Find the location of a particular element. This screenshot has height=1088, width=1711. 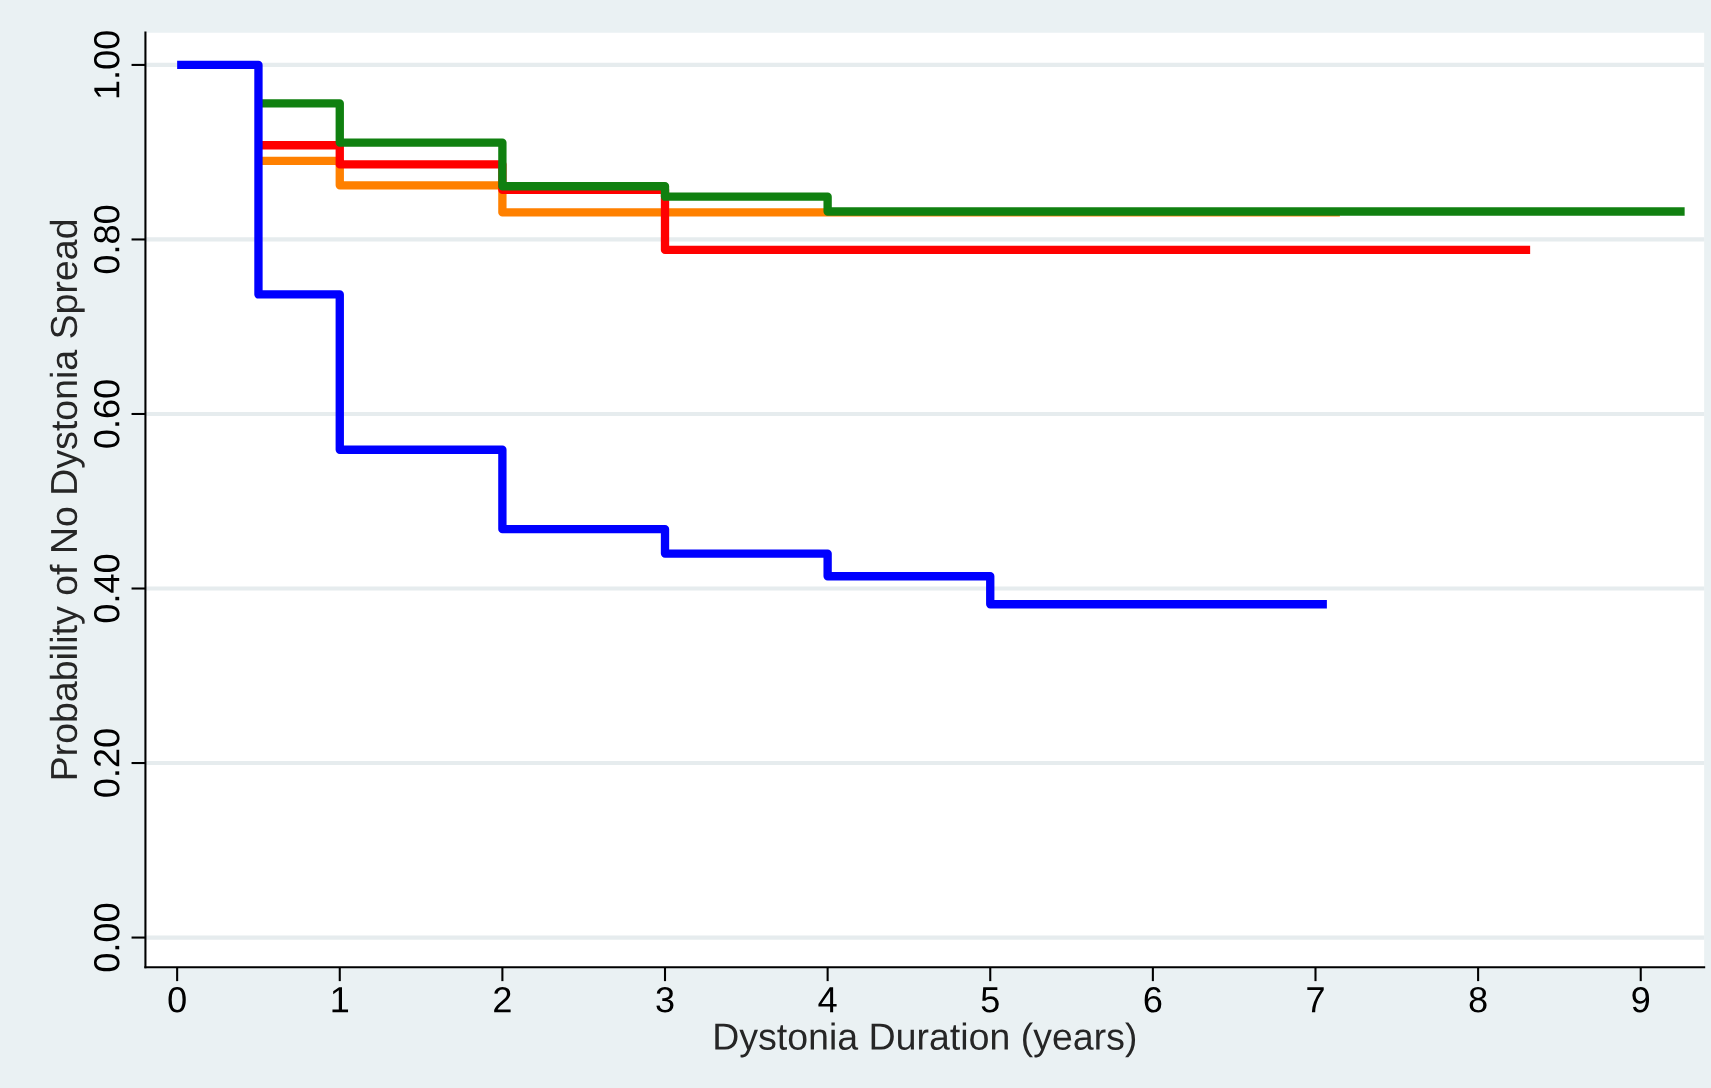

x-axis-title: Dystonia Duration (years) is located at coordinates (925, 1040).